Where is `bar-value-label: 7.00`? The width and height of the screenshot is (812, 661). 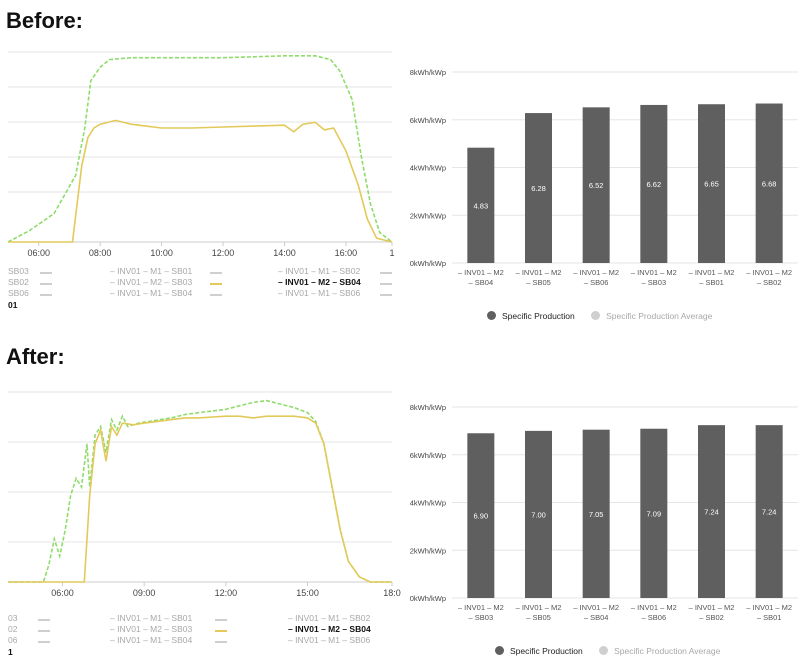 bar-value-label: 7.00 is located at coordinates (538, 514).